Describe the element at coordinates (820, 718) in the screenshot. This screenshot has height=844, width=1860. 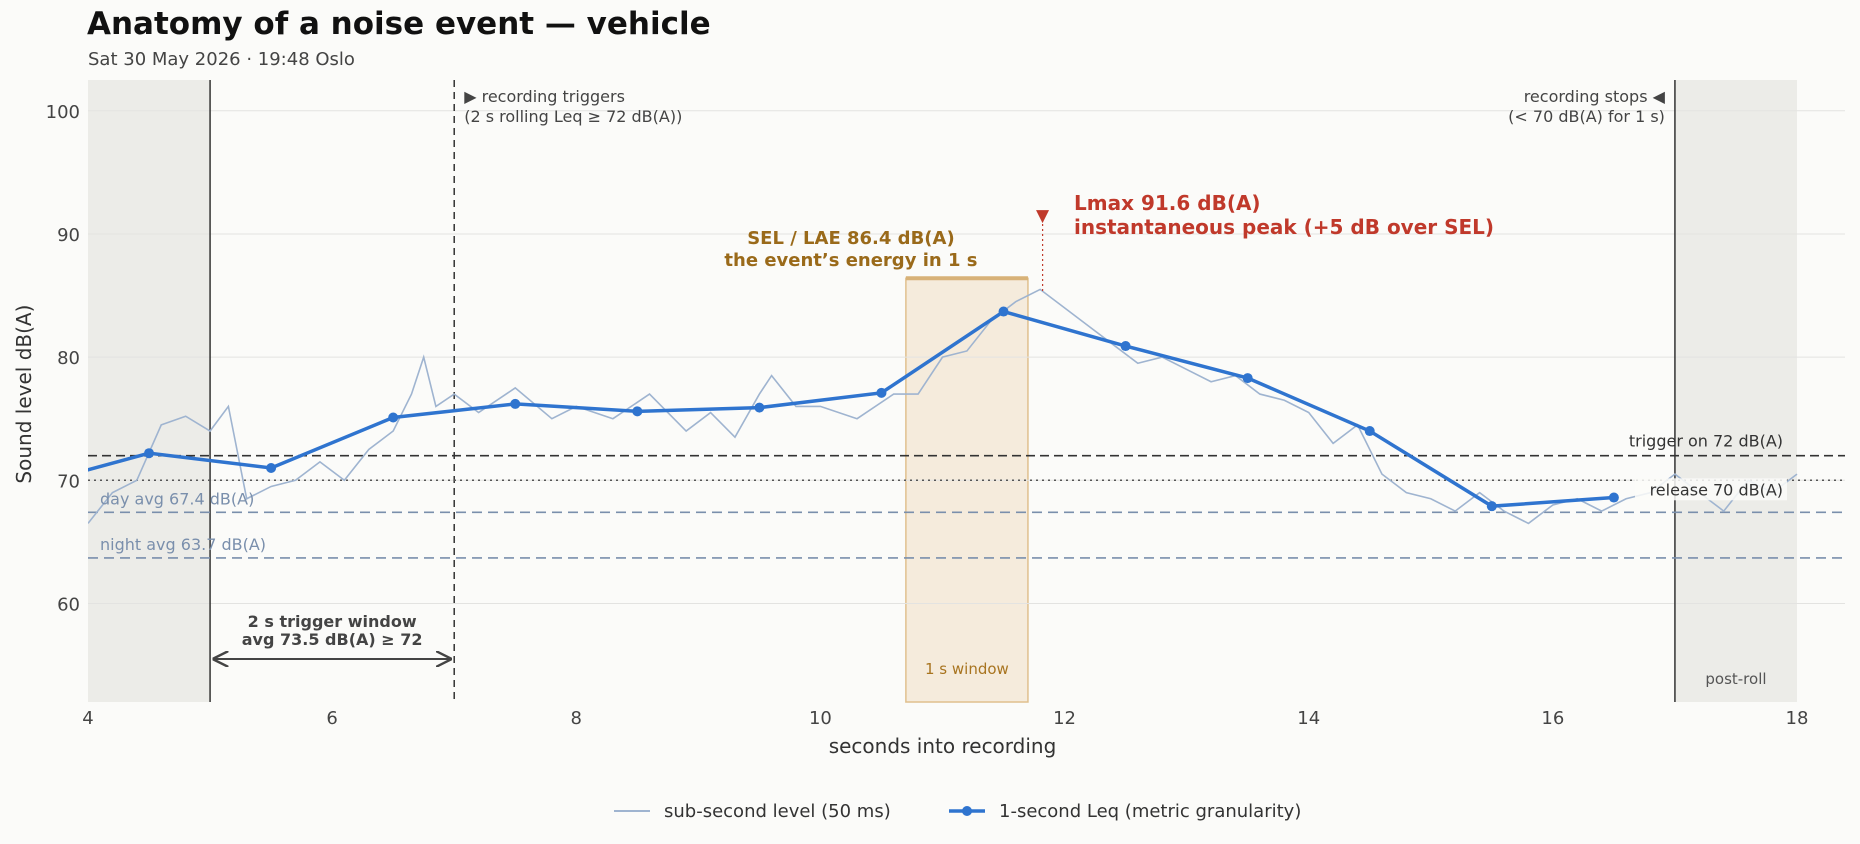
I see `x-tick-label: 10` at that location.